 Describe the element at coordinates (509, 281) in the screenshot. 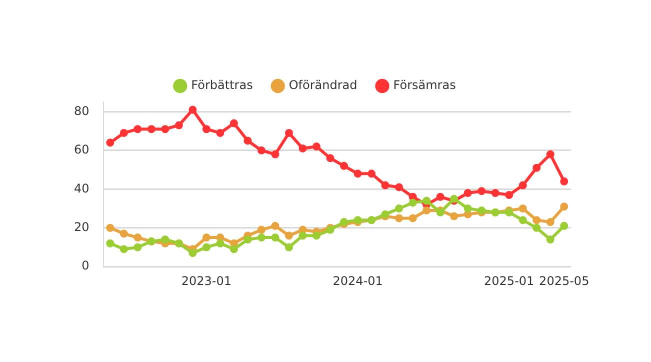

I see `x-tick-label: 2025-01` at that location.